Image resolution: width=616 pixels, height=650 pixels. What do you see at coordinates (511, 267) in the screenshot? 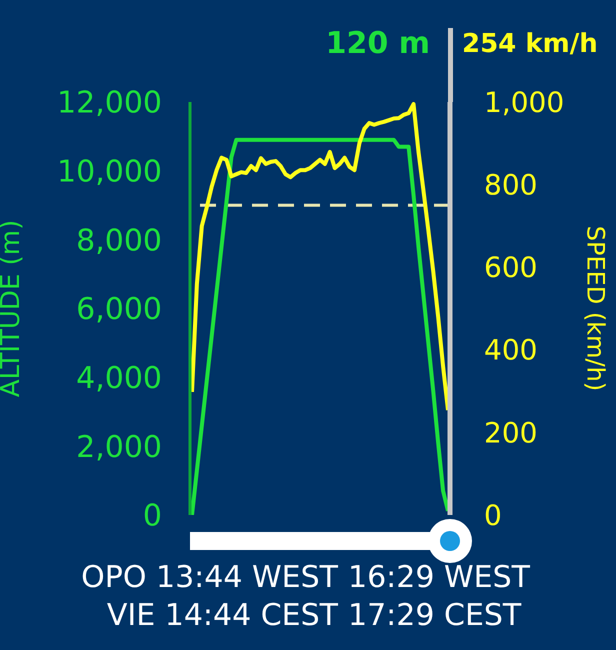
I see `y2-tick-label: 600` at bounding box center [511, 267].